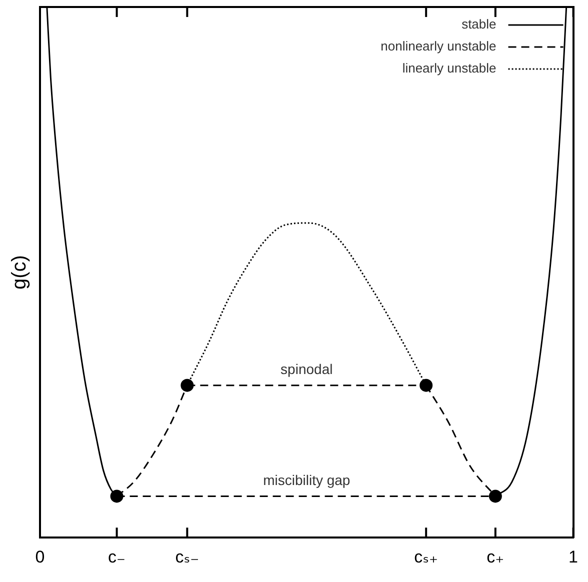  Describe the element at coordinates (449, 68) in the screenshot. I see `legend-label: linearly unstable` at that location.